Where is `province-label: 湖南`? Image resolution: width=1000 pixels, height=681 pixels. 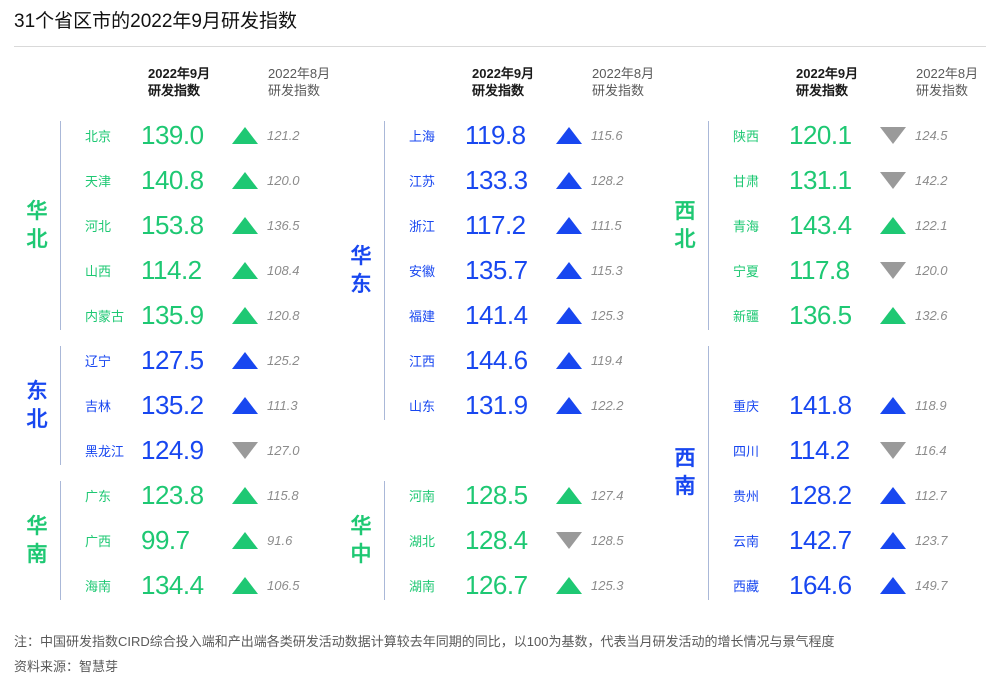 province-label: 湖南 is located at coordinates (422, 586).